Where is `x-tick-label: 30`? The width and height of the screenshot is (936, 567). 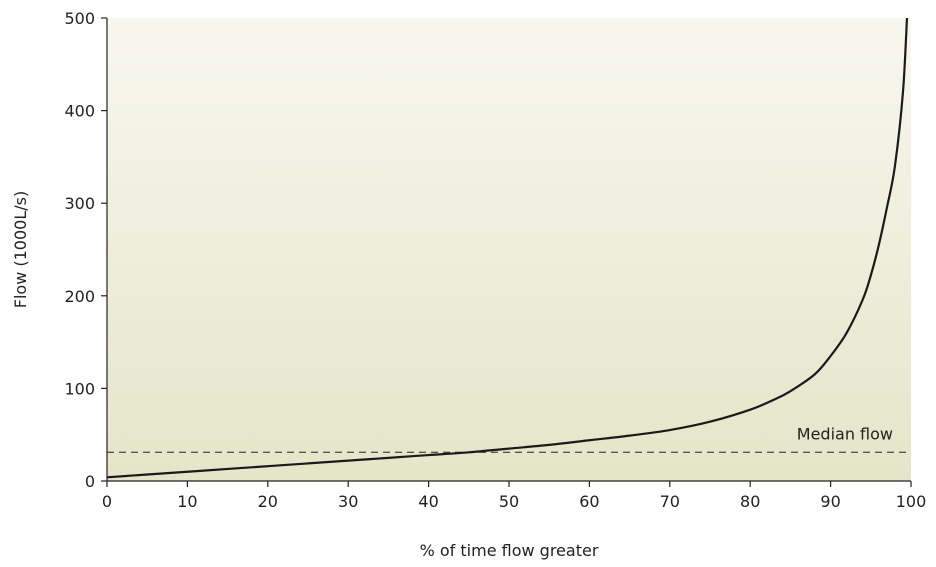 x-tick-label: 30 is located at coordinates (348, 501).